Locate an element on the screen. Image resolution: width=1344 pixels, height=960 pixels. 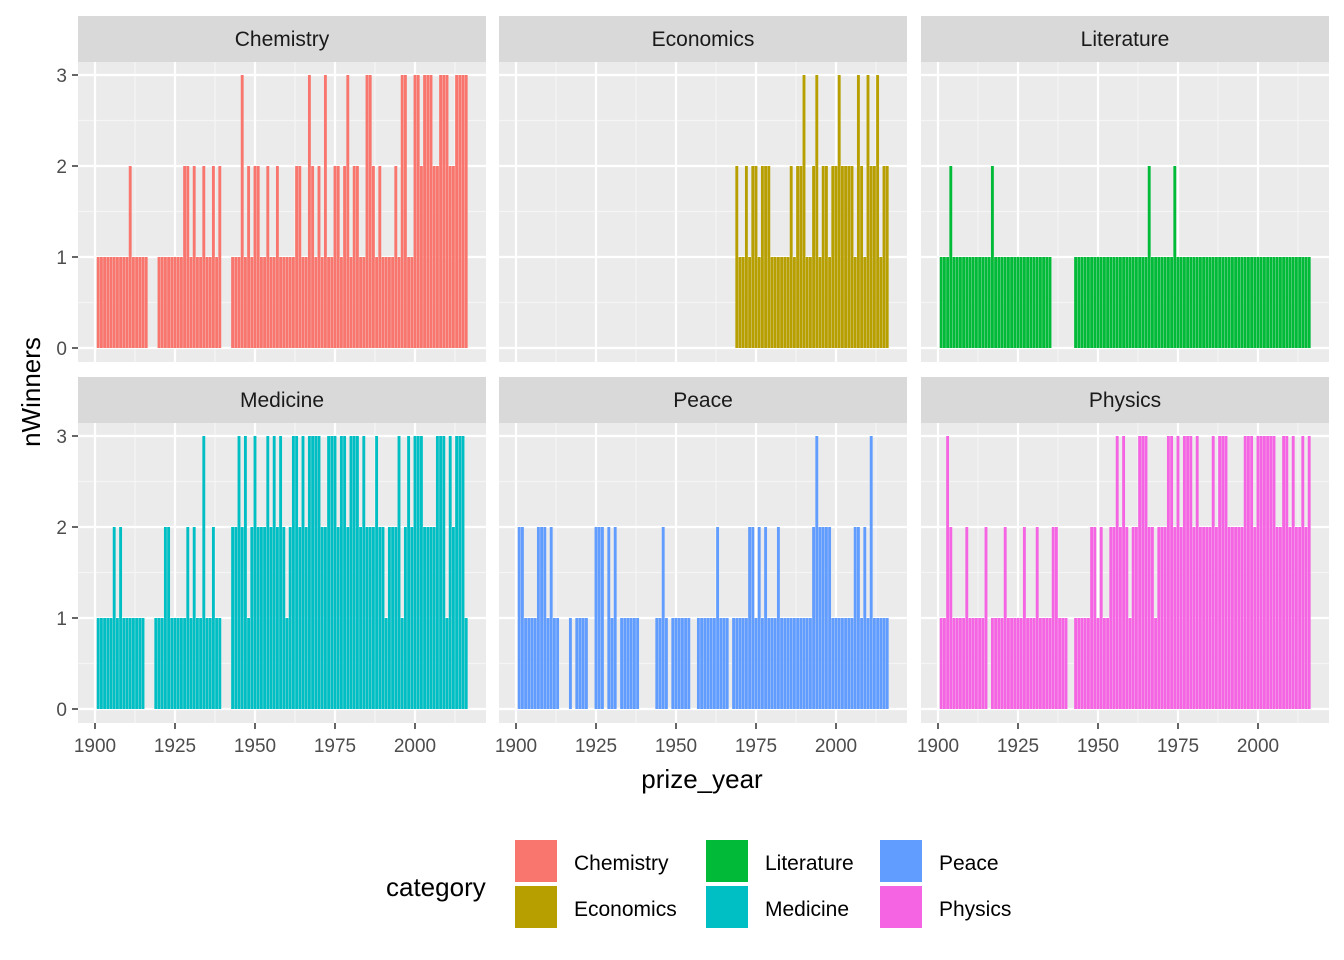
x-tick-label: 1975 is located at coordinates (756, 746).